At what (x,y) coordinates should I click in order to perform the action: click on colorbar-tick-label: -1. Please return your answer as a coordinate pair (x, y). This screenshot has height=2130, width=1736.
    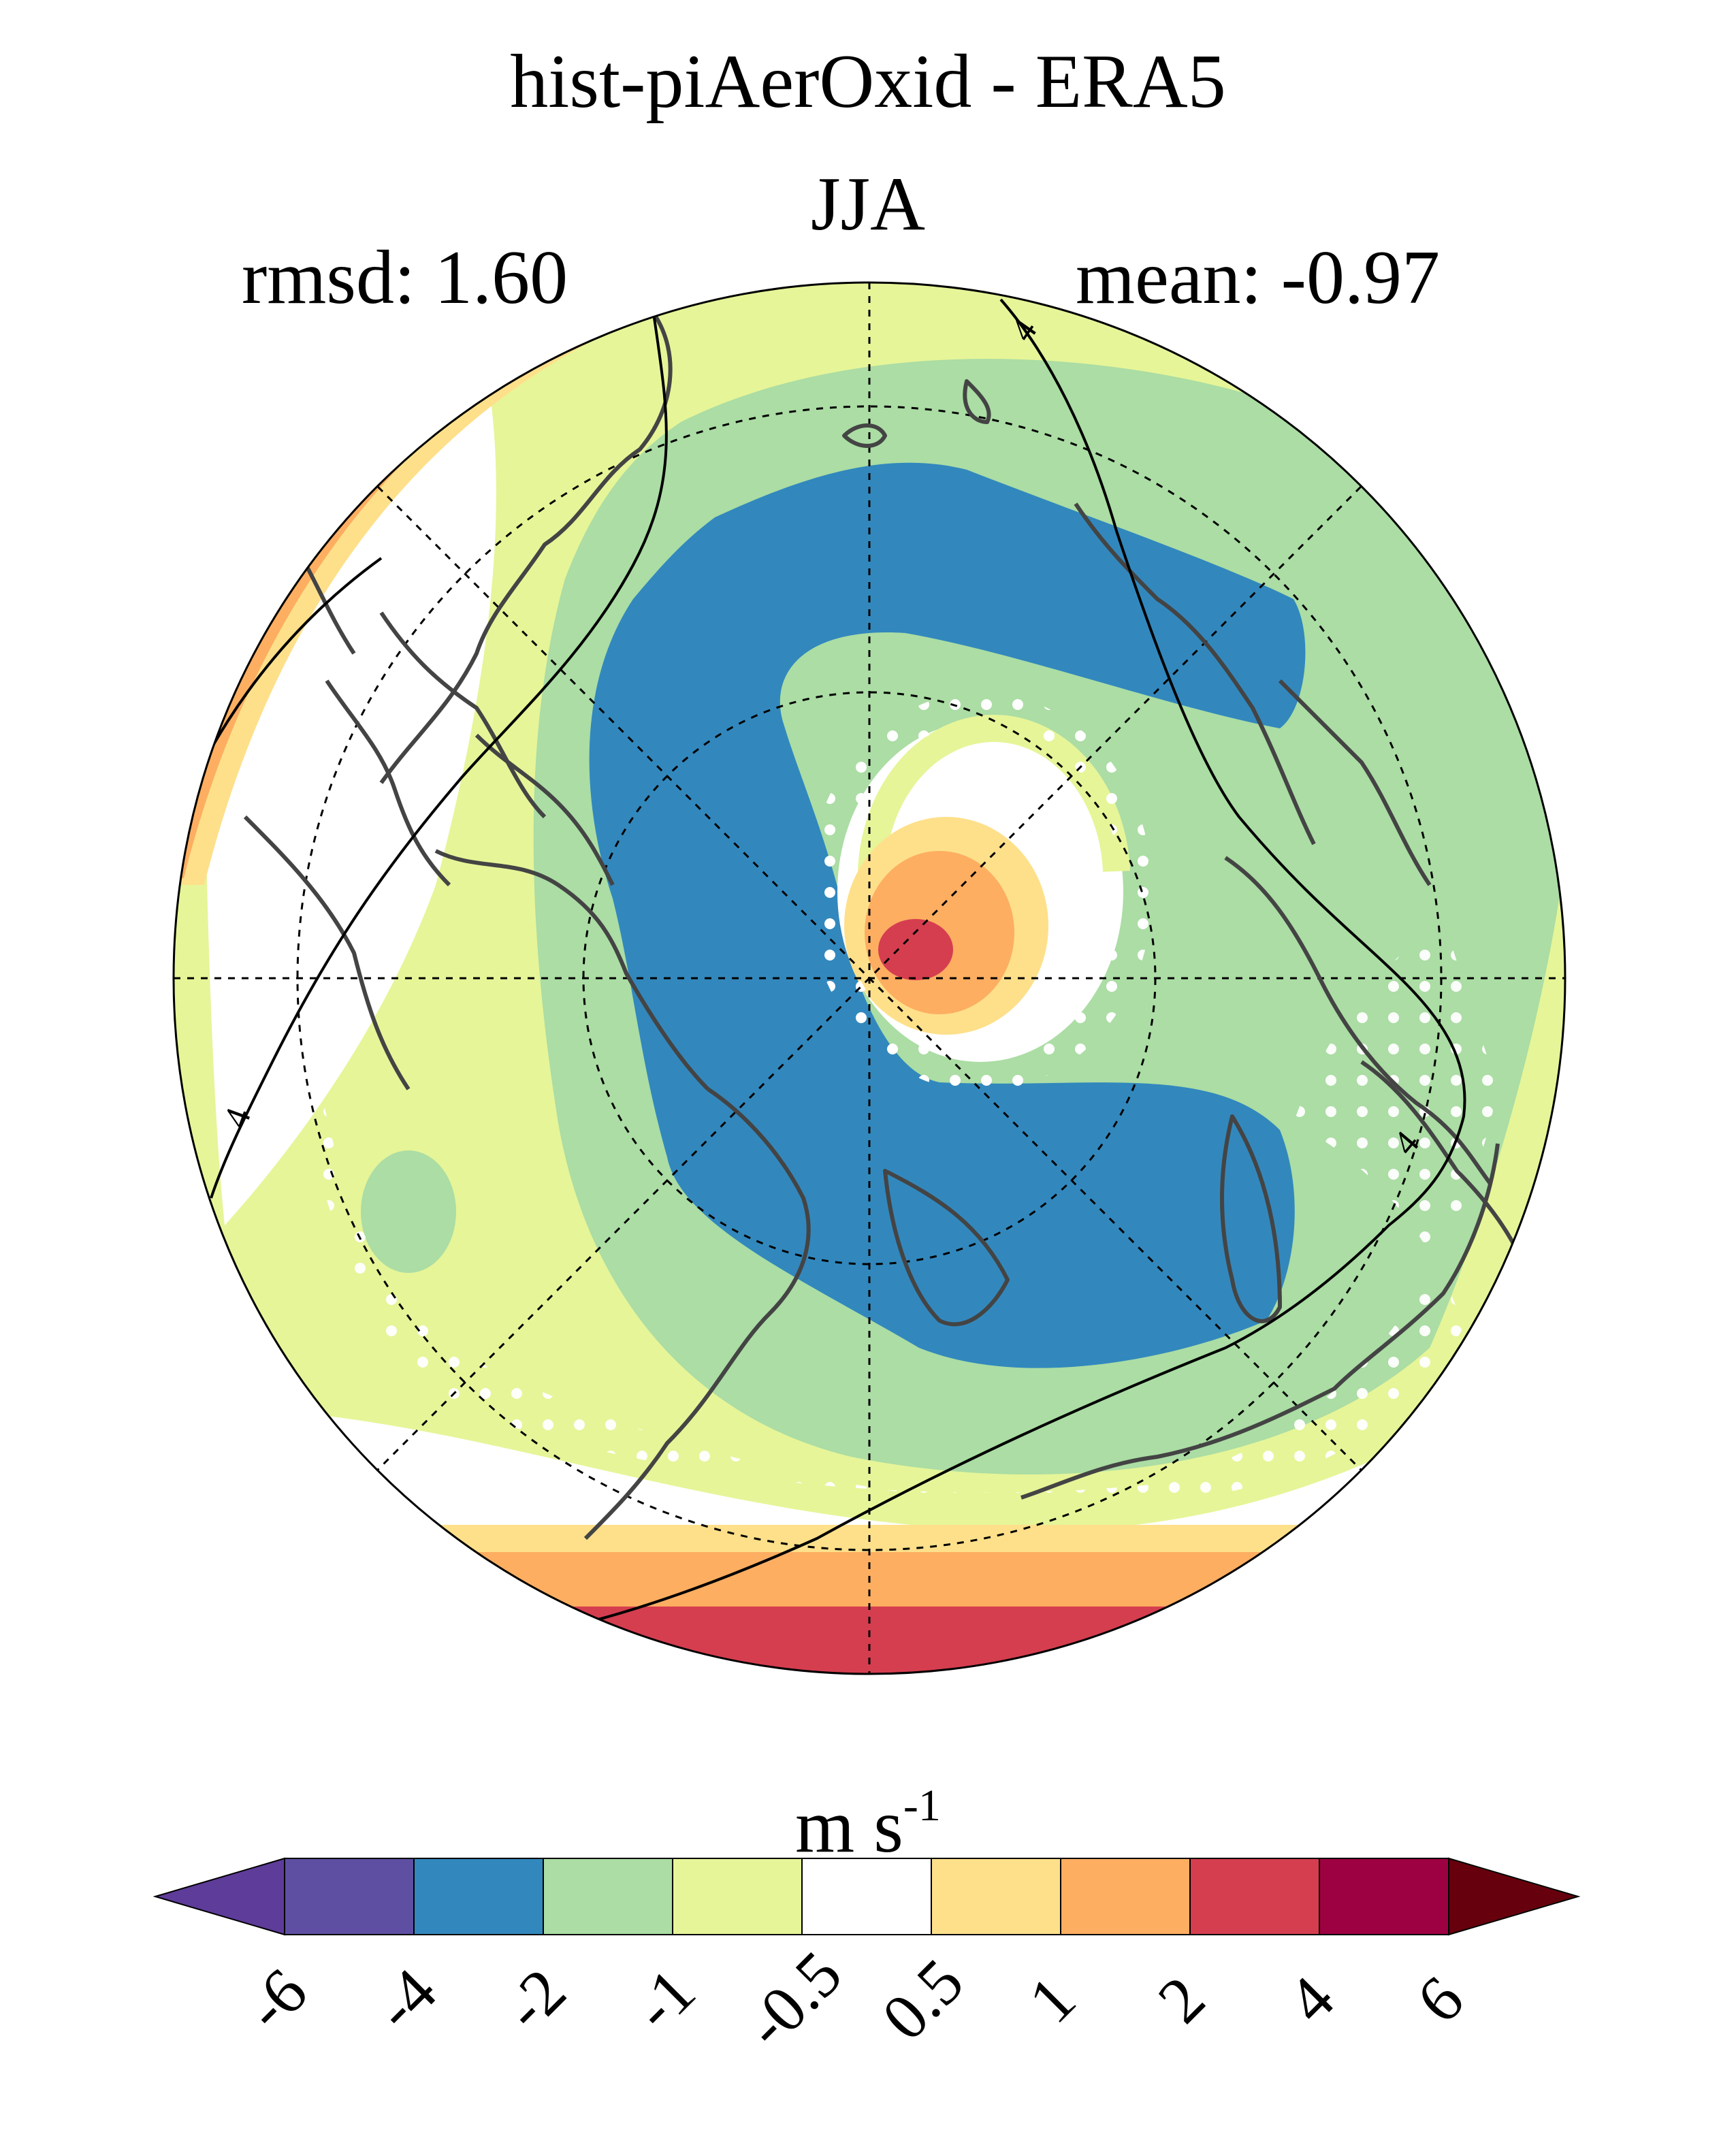
    Looking at the image, I should click on (664, 1999).